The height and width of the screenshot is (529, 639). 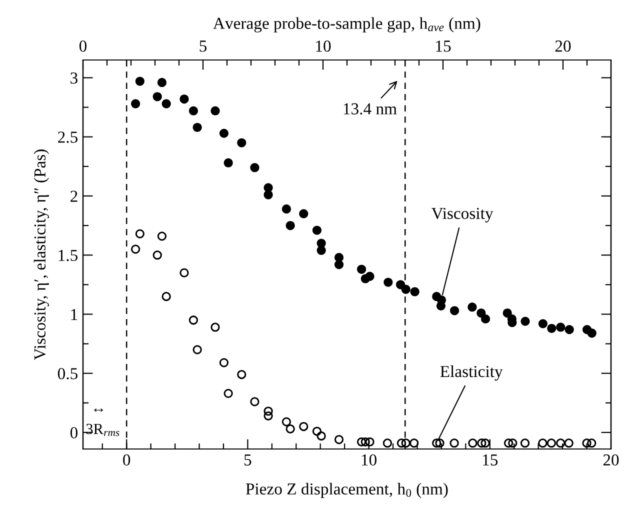 I want to click on x2-tick-label: 20, so click(x=563, y=46).